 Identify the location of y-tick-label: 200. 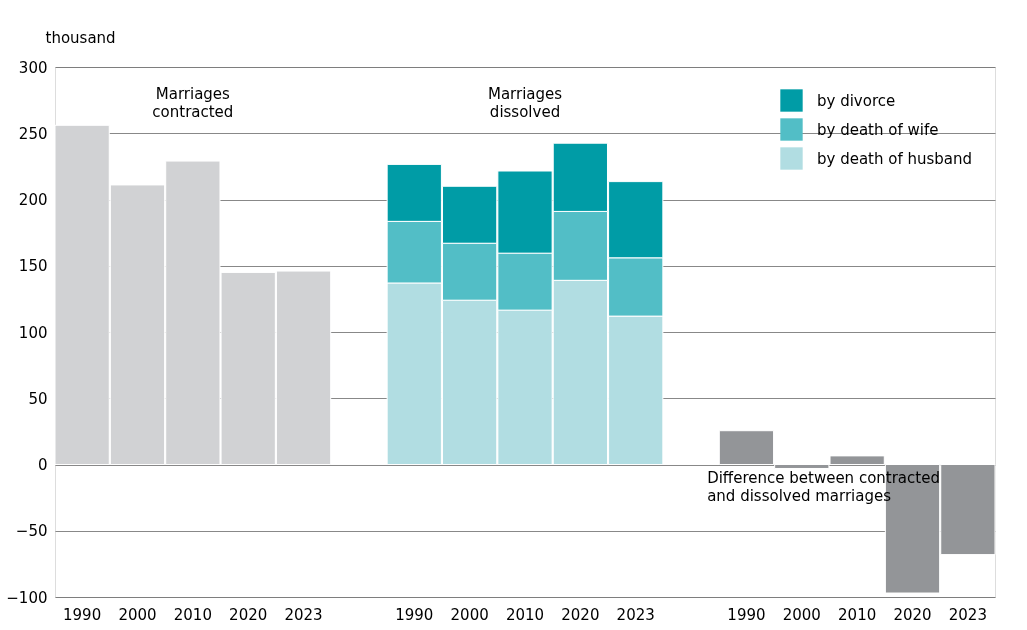
(33, 200).